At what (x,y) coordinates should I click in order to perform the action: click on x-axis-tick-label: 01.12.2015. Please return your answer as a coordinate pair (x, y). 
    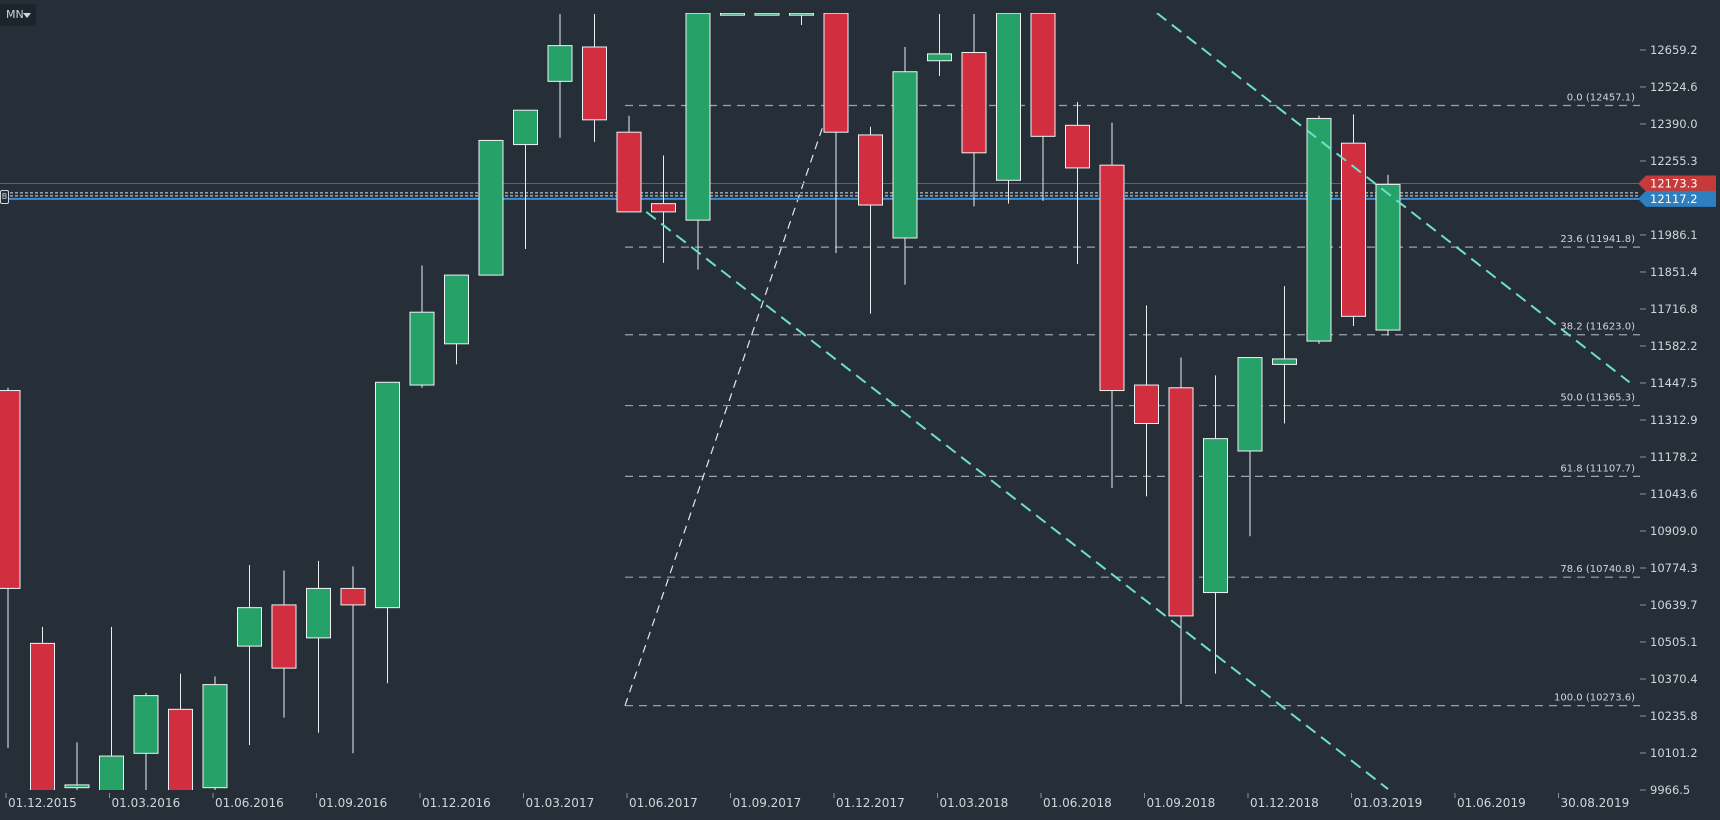
    Looking at the image, I should click on (42, 803).